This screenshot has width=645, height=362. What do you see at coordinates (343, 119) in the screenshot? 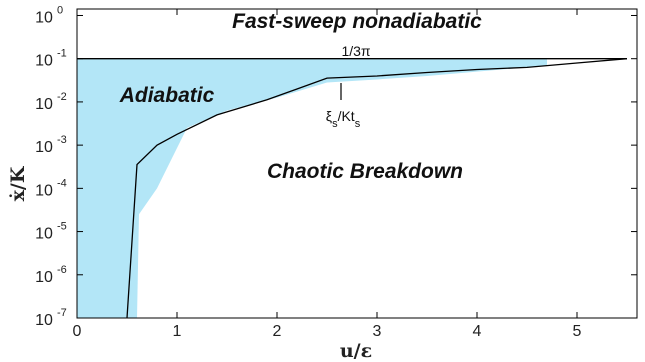
I see `annotation-label: ξs/Kts` at bounding box center [343, 119].